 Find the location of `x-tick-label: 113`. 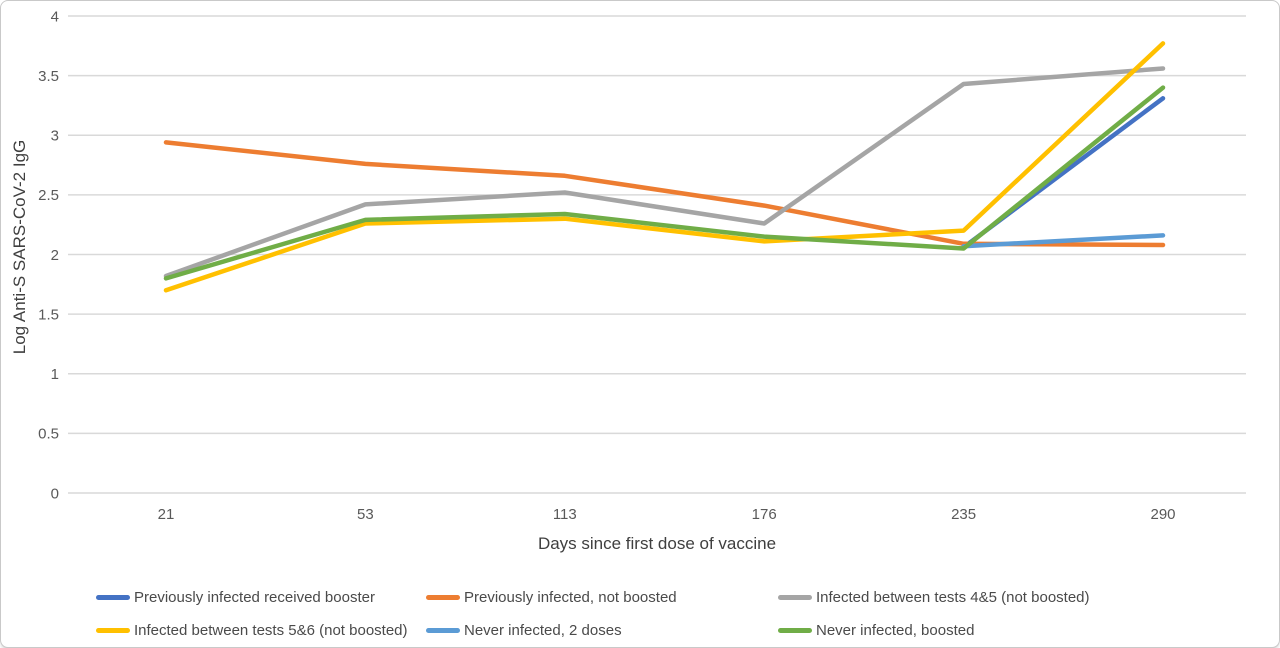

x-tick-label: 113 is located at coordinates (565, 514).